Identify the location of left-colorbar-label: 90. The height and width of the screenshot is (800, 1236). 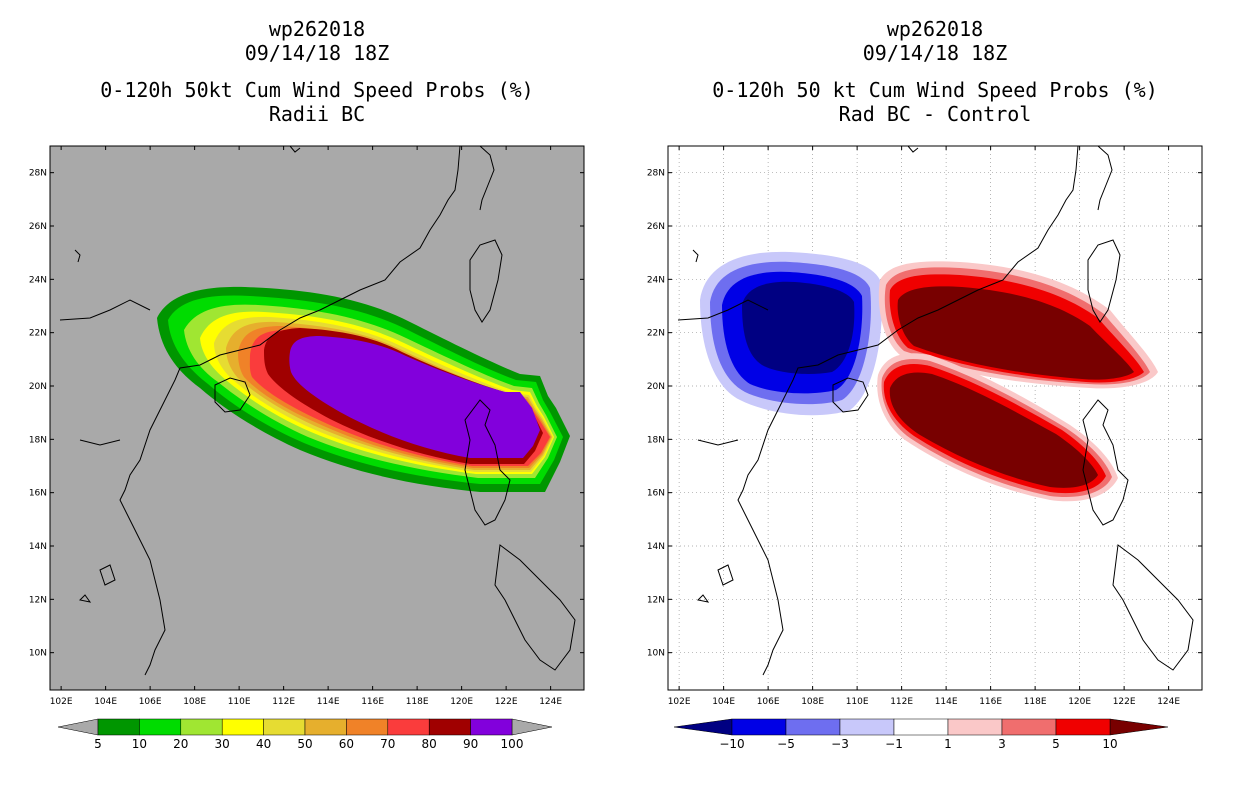
(470, 744).